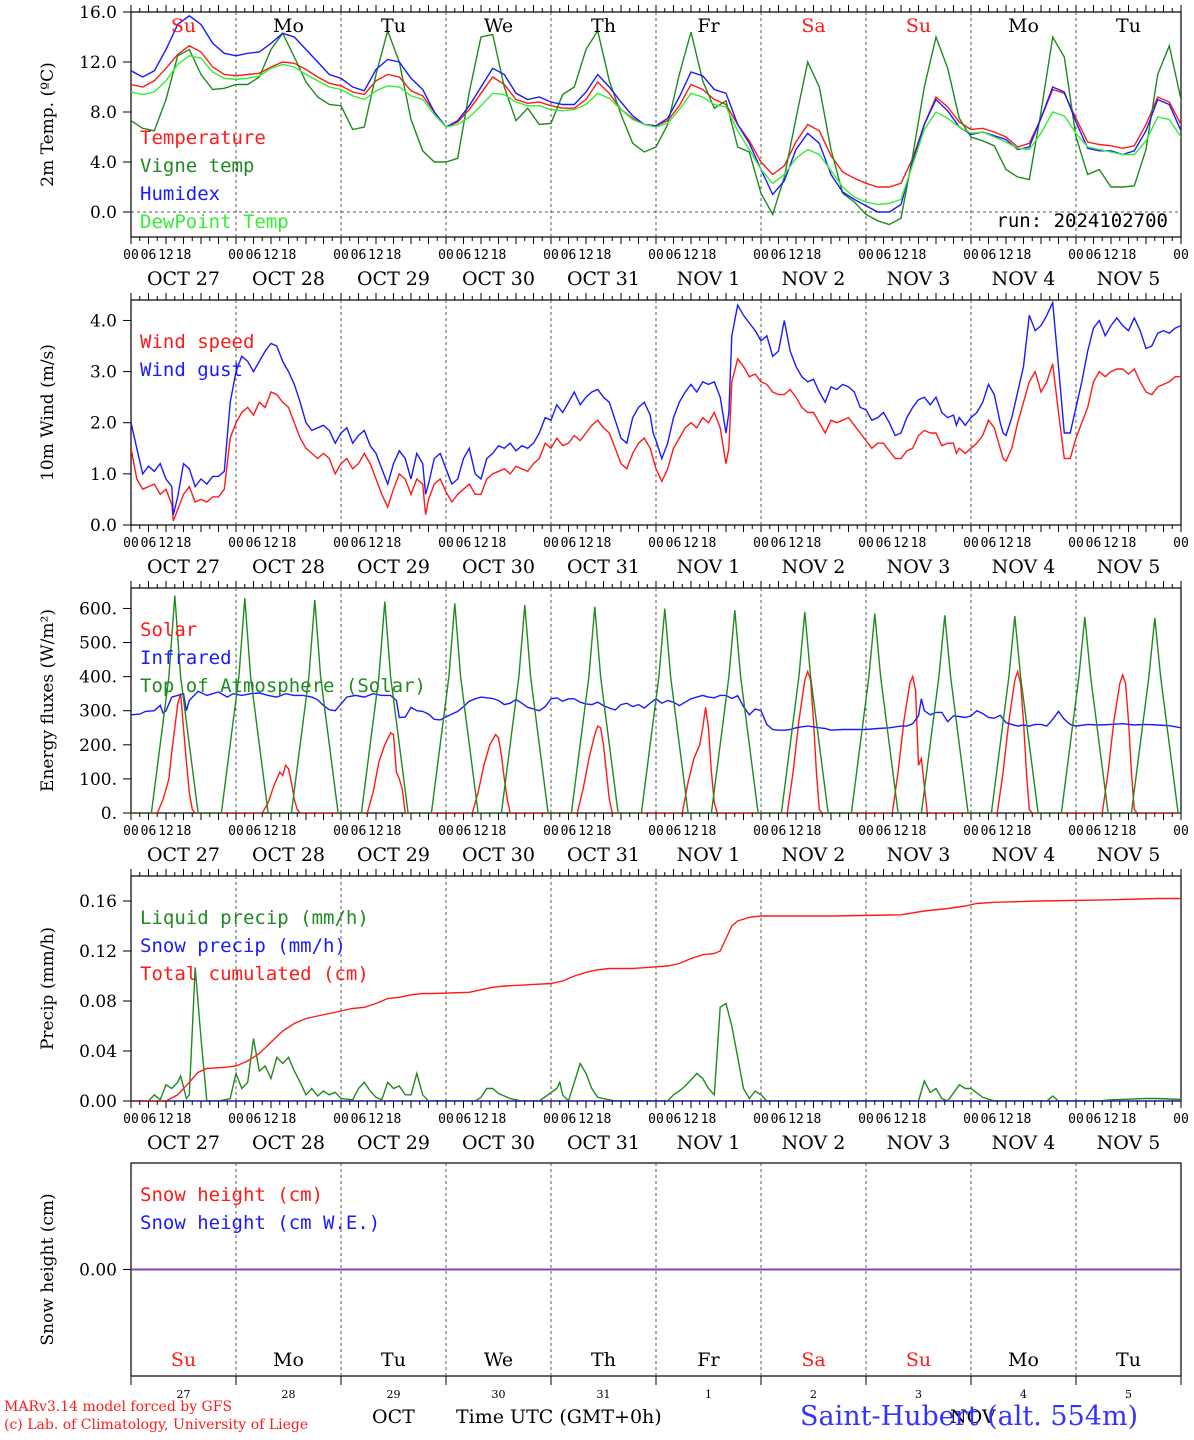 This screenshot has width=1194, height=1440. What do you see at coordinates (48, 124) in the screenshot?
I see `y-axis-label: 2m Temp. (ºC)` at bounding box center [48, 124].